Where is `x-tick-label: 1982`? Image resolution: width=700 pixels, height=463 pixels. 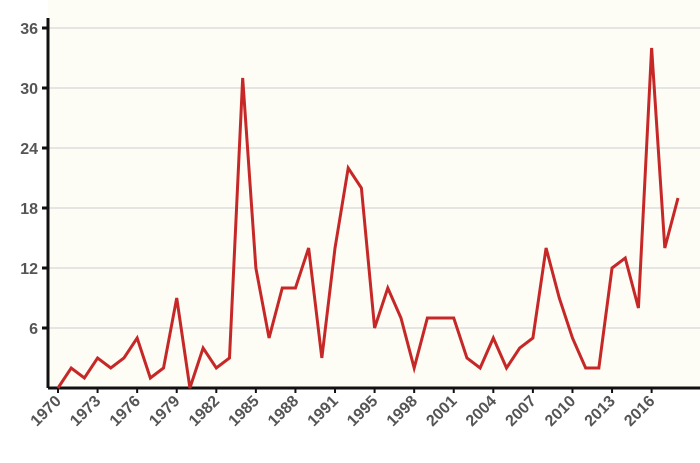
x-tick-label: 1982 is located at coordinates (204, 411).